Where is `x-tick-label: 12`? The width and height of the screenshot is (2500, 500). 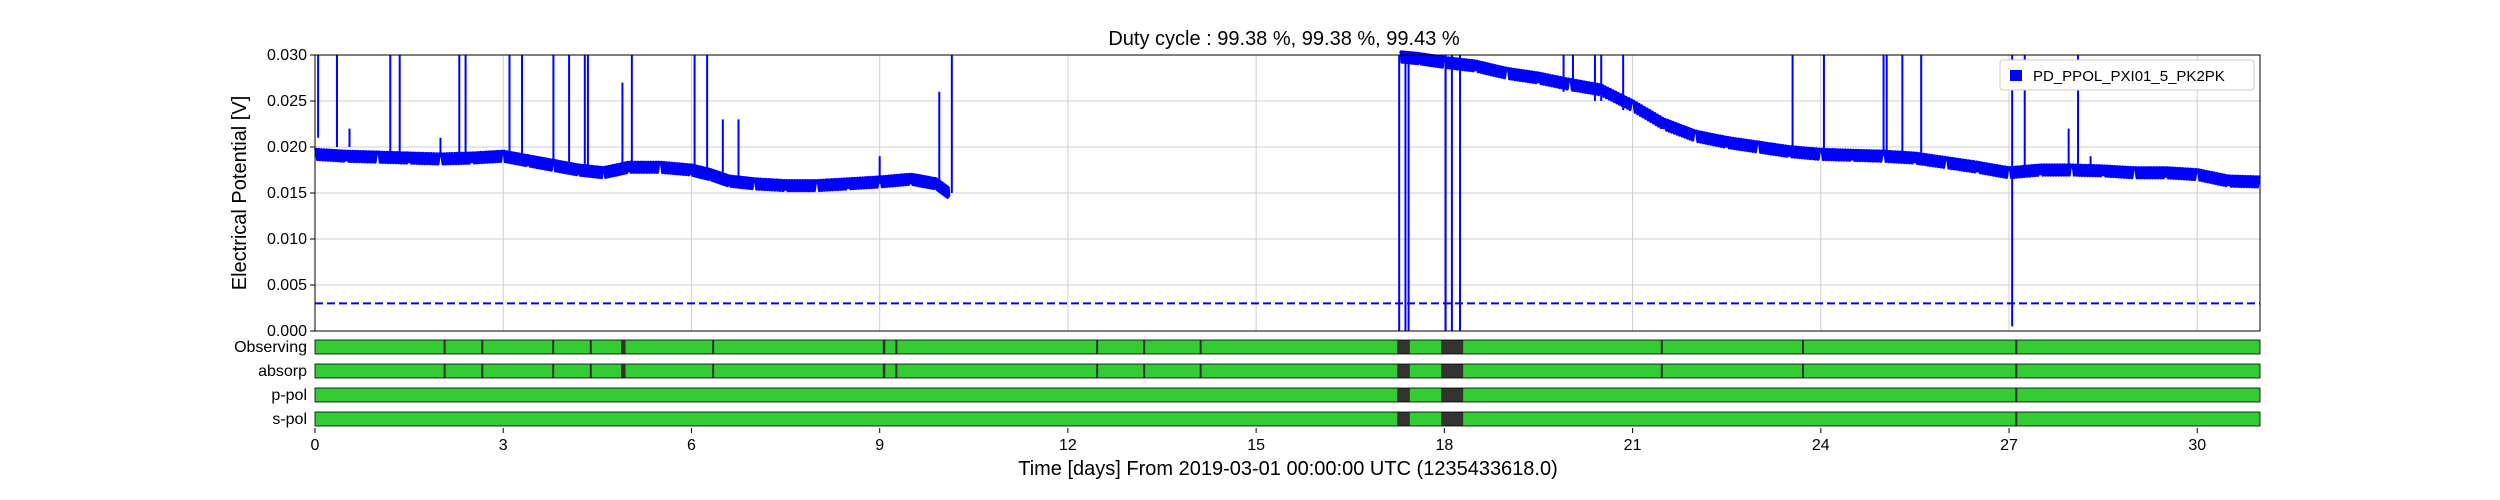
x-tick-label: 12 is located at coordinates (1068, 445).